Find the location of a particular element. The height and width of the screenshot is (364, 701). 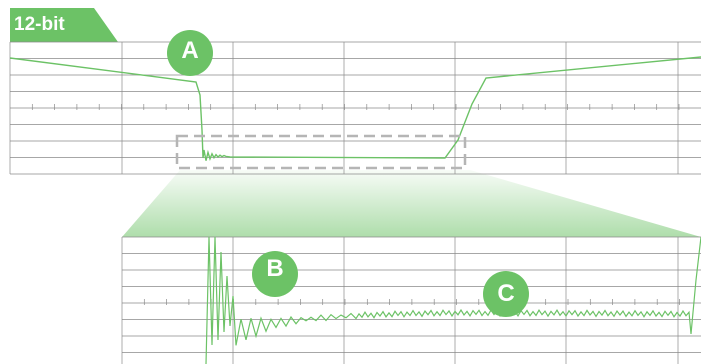

marker-c-label: C is located at coordinates (505, 293).